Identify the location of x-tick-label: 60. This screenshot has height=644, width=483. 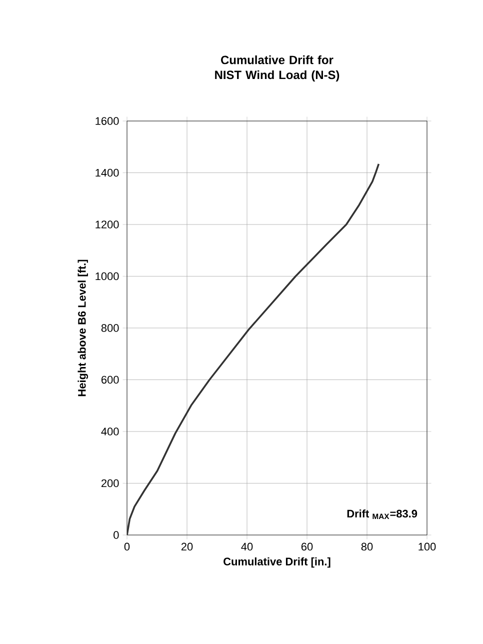
(307, 546).